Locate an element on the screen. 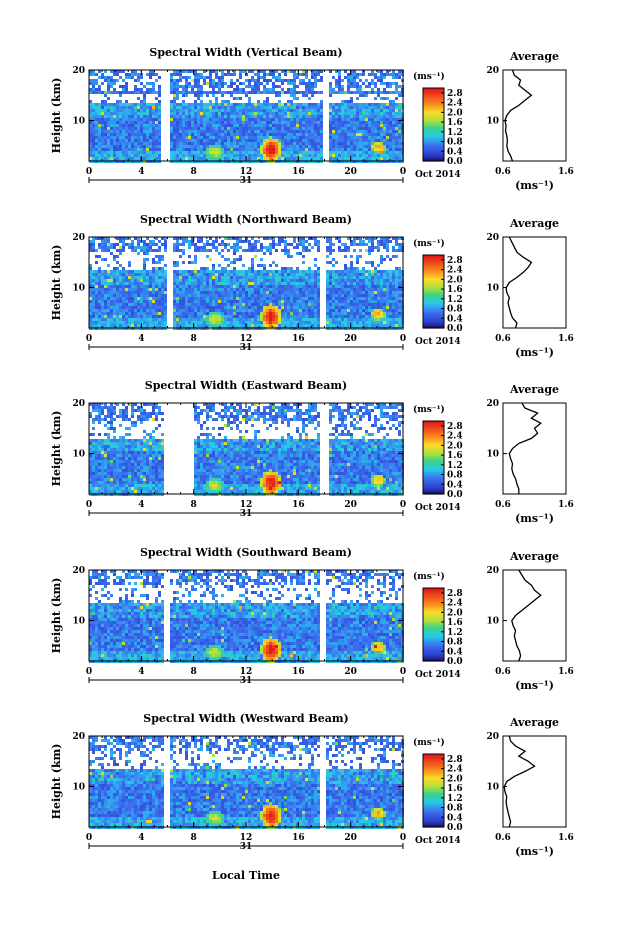 The image size is (623, 929). colorbar-segment is located at coordinates (433, 116).